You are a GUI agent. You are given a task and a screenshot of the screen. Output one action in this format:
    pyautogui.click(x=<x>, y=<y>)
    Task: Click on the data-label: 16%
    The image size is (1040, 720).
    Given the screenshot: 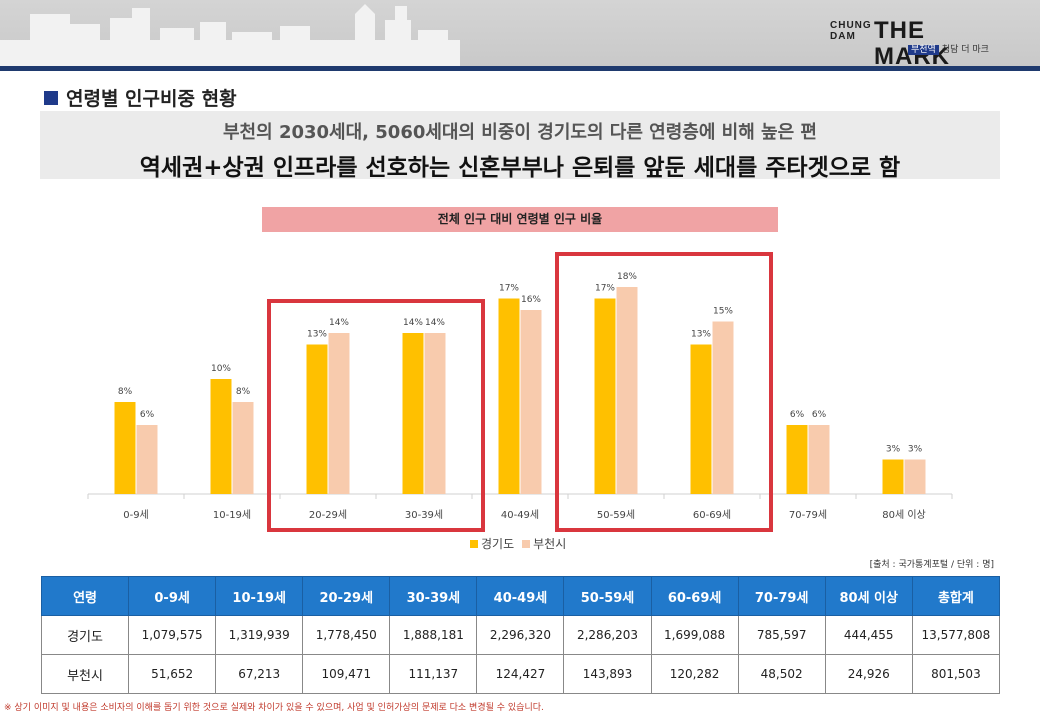 What is the action you would take?
    pyautogui.click(x=531, y=300)
    